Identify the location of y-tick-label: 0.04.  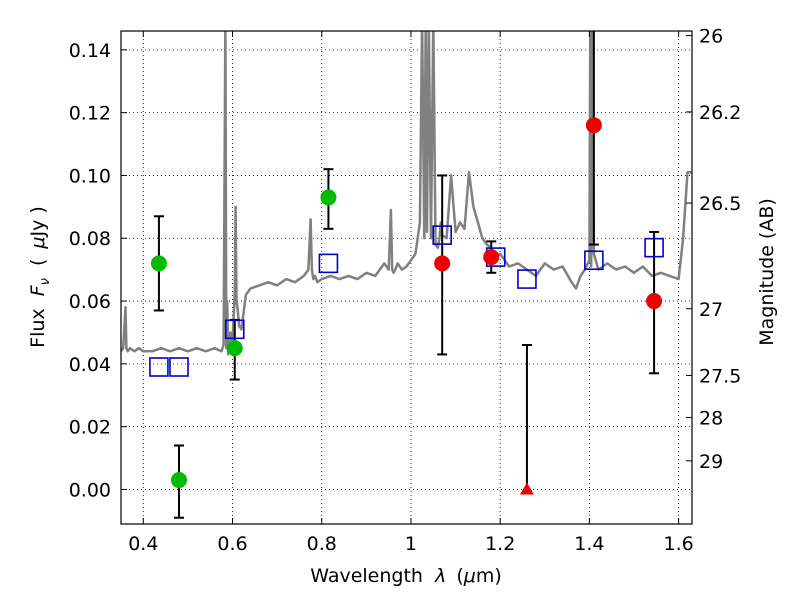
(90, 365).